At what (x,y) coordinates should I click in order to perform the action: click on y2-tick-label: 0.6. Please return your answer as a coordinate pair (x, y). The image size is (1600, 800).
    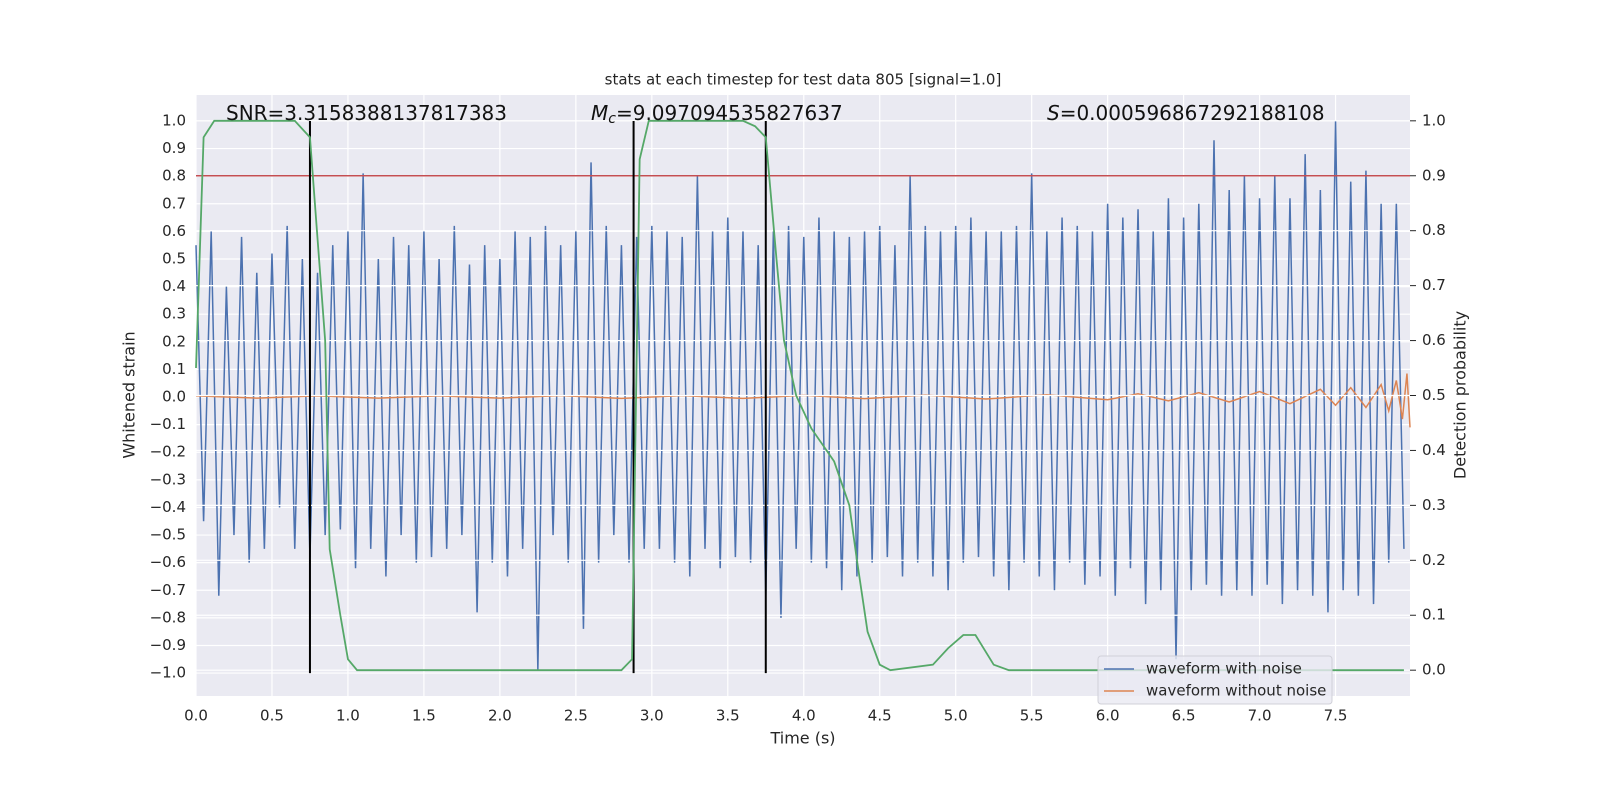
    Looking at the image, I should click on (1434, 340).